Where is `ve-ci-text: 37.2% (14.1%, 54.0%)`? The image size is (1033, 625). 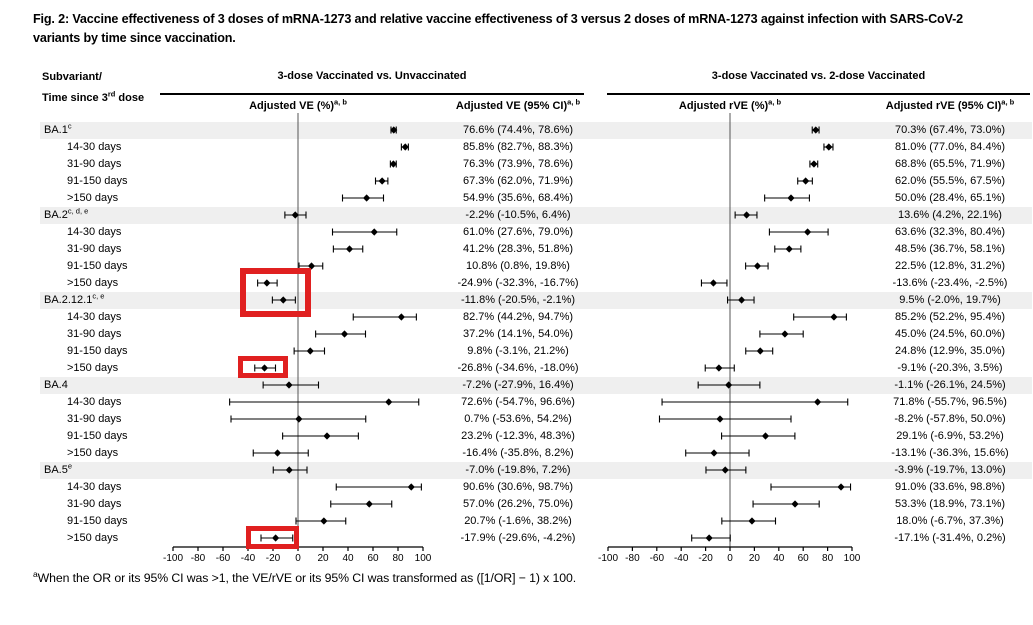 ve-ci-text: 37.2% (14.1%, 54.0%) is located at coordinates (518, 333).